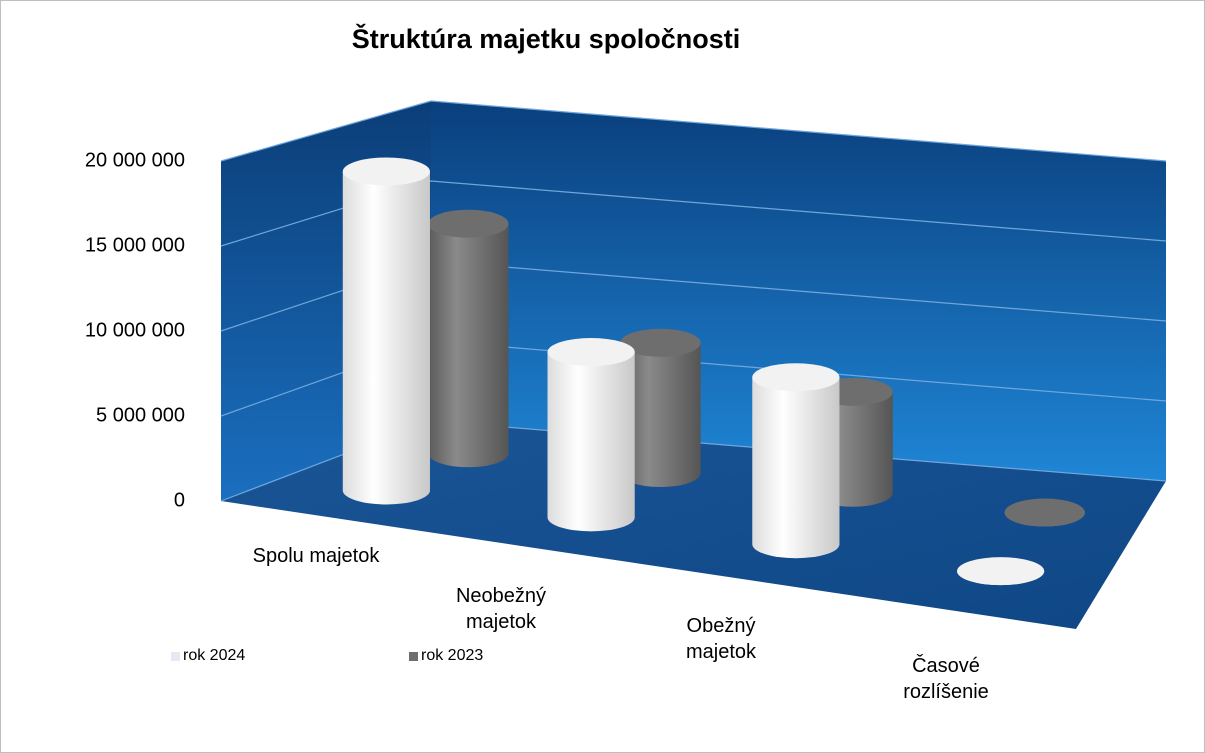  What do you see at coordinates (546, 38) in the screenshot?
I see `chart-title: Štruktúra majetku spoločnosti` at bounding box center [546, 38].